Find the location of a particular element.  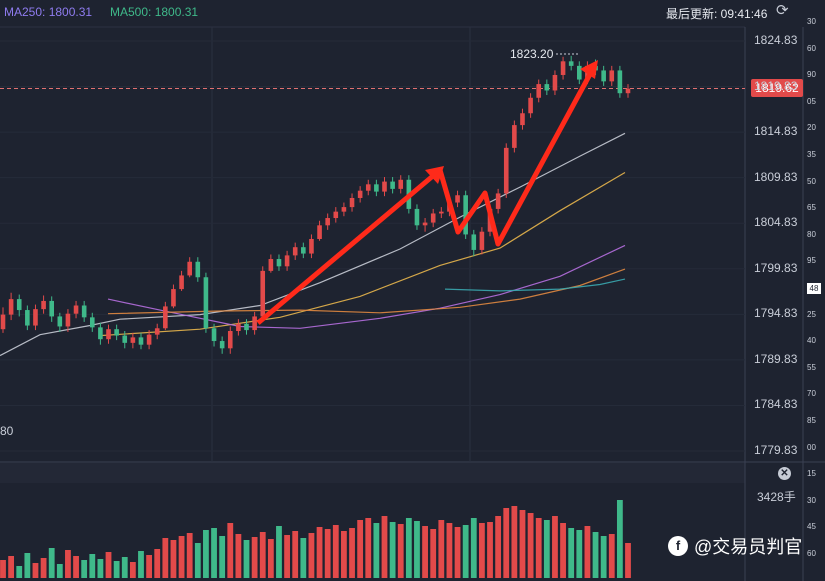

trend-arrow-head is located at coordinates (434, 175).